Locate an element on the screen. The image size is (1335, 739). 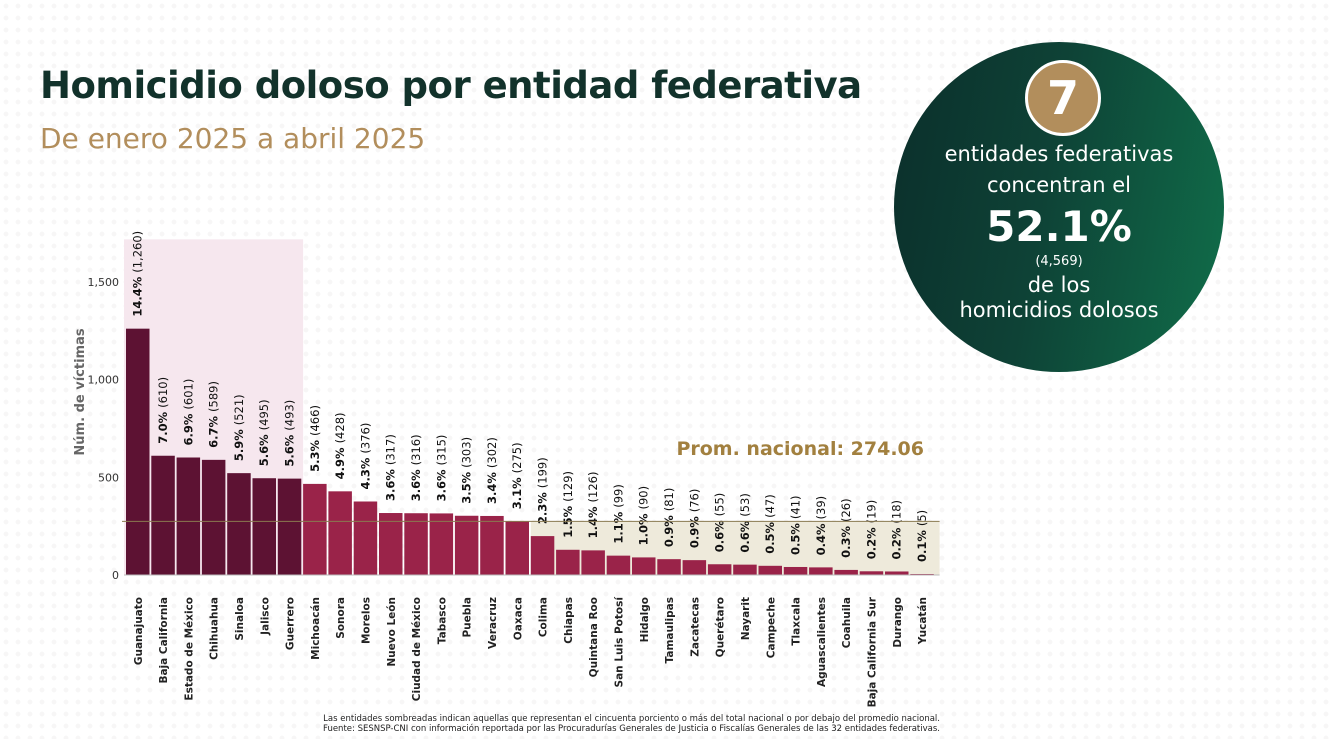
bar-value-label: 0.3% (26) is located at coordinates (846, 528).